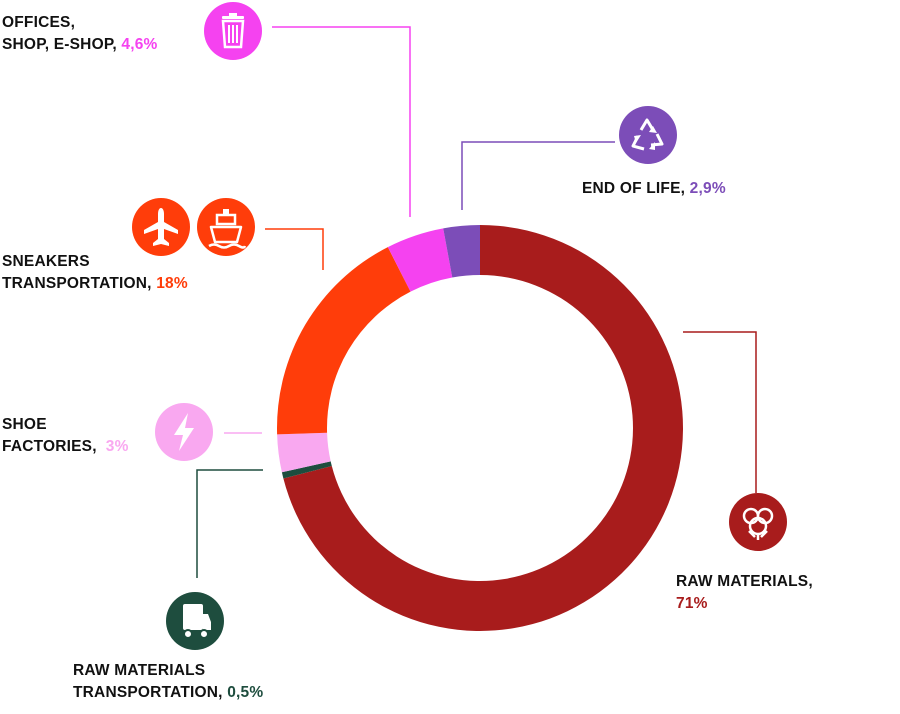 The image size is (900, 714). I want to click on cotton-icon, so click(758, 522).